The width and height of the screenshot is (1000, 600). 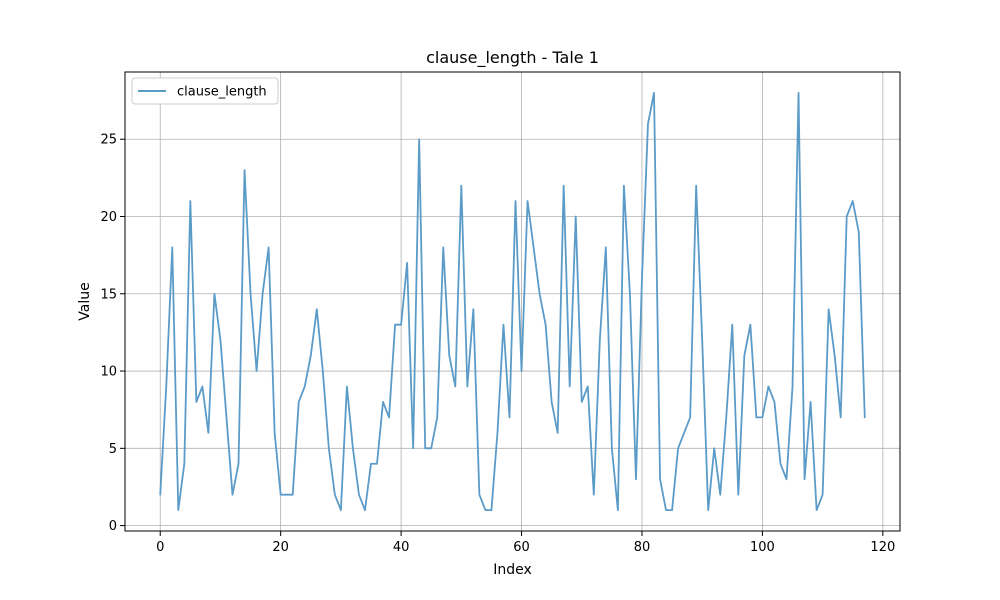 What do you see at coordinates (512, 570) in the screenshot?
I see `x-axis-label: Index` at bounding box center [512, 570].